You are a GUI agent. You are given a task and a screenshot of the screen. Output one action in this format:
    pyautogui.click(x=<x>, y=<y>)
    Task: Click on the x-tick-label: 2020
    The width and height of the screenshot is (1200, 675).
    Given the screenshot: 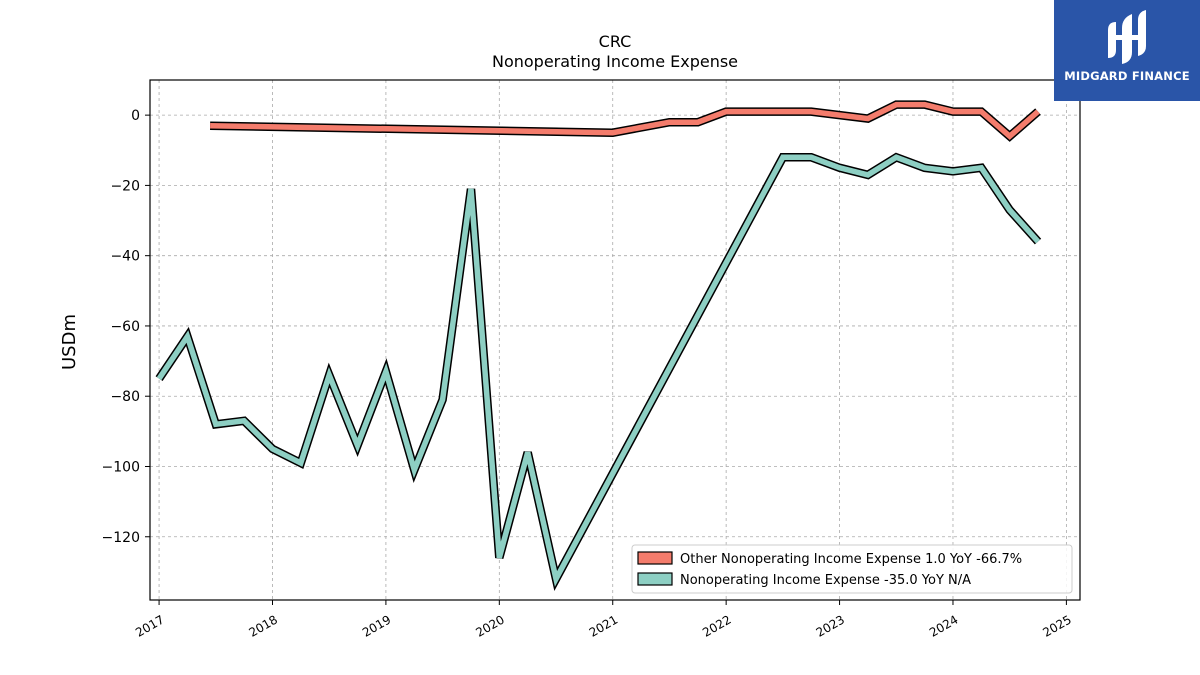 What is the action you would take?
    pyautogui.click(x=489, y=625)
    